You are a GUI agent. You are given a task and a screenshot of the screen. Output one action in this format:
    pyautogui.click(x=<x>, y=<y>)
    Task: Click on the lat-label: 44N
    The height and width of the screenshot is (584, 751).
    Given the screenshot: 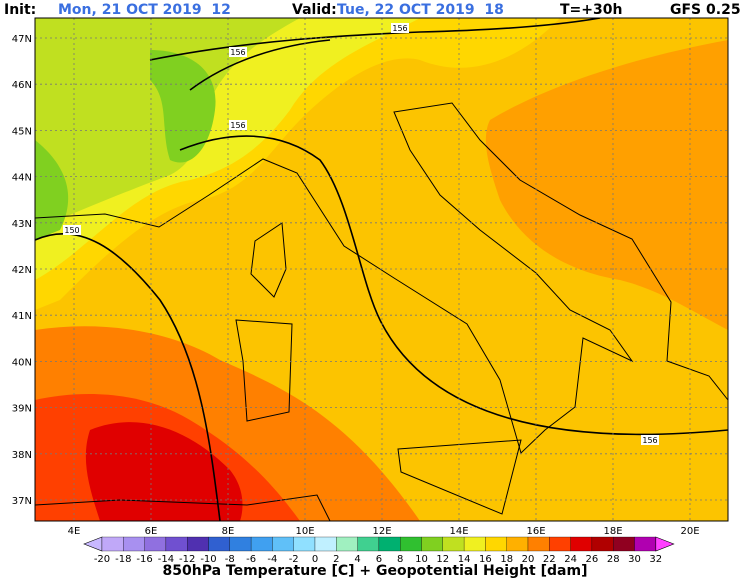 What is the action you would take?
    pyautogui.click(x=22, y=178)
    